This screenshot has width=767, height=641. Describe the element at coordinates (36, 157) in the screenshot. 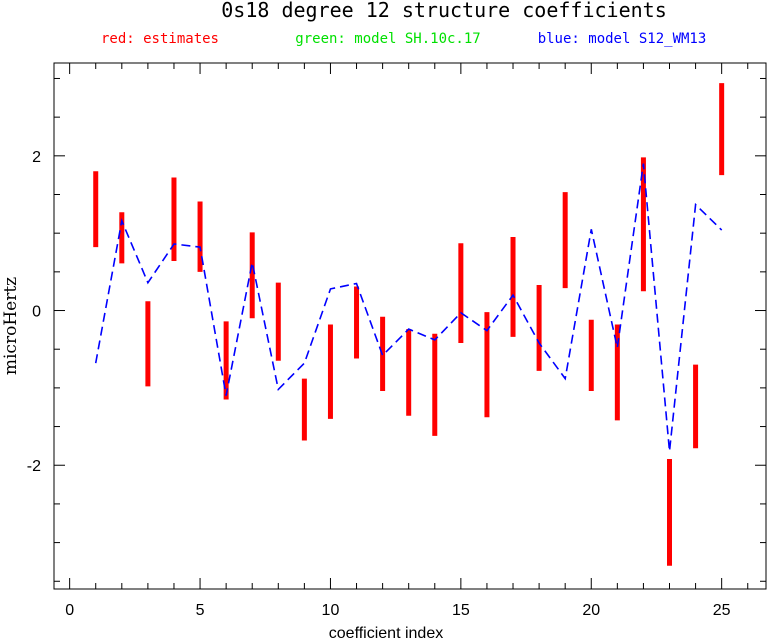

I see `y-tick-label: 2` at that location.